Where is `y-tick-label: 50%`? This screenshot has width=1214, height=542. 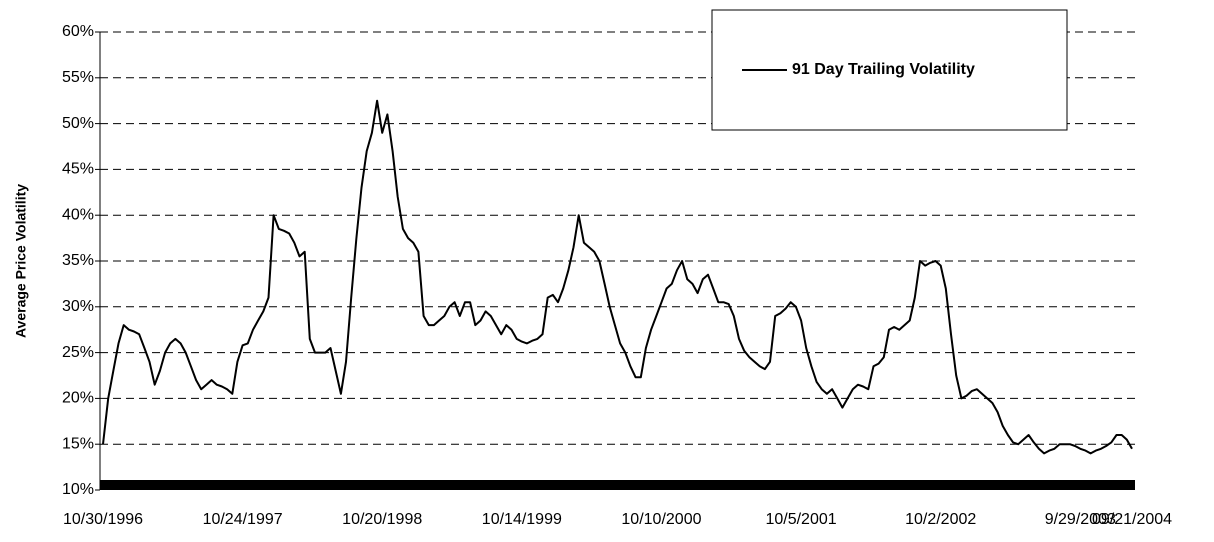
y-tick-label: 50% is located at coordinates (78, 123).